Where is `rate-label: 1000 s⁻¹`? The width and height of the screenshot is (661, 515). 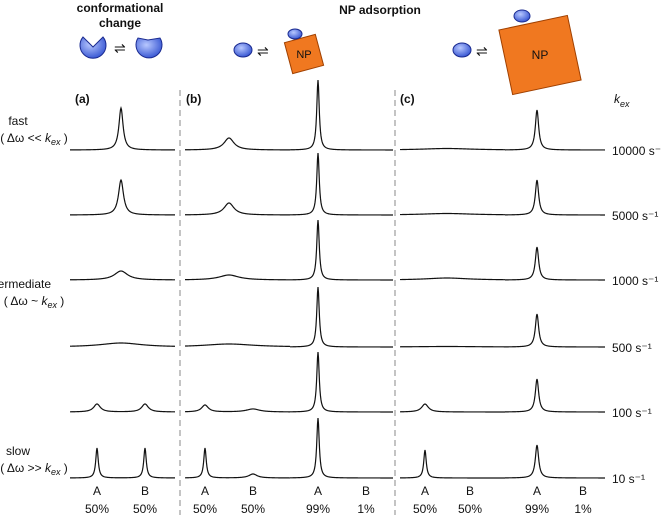
rate-label: 1000 s⁻¹ is located at coordinates (635, 281).